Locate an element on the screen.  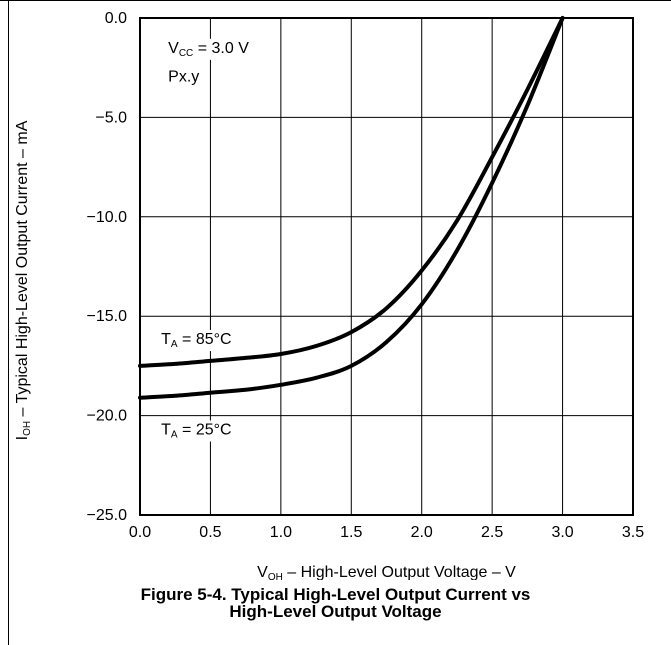
y-tick-label: −25.0 is located at coordinates (107, 515).